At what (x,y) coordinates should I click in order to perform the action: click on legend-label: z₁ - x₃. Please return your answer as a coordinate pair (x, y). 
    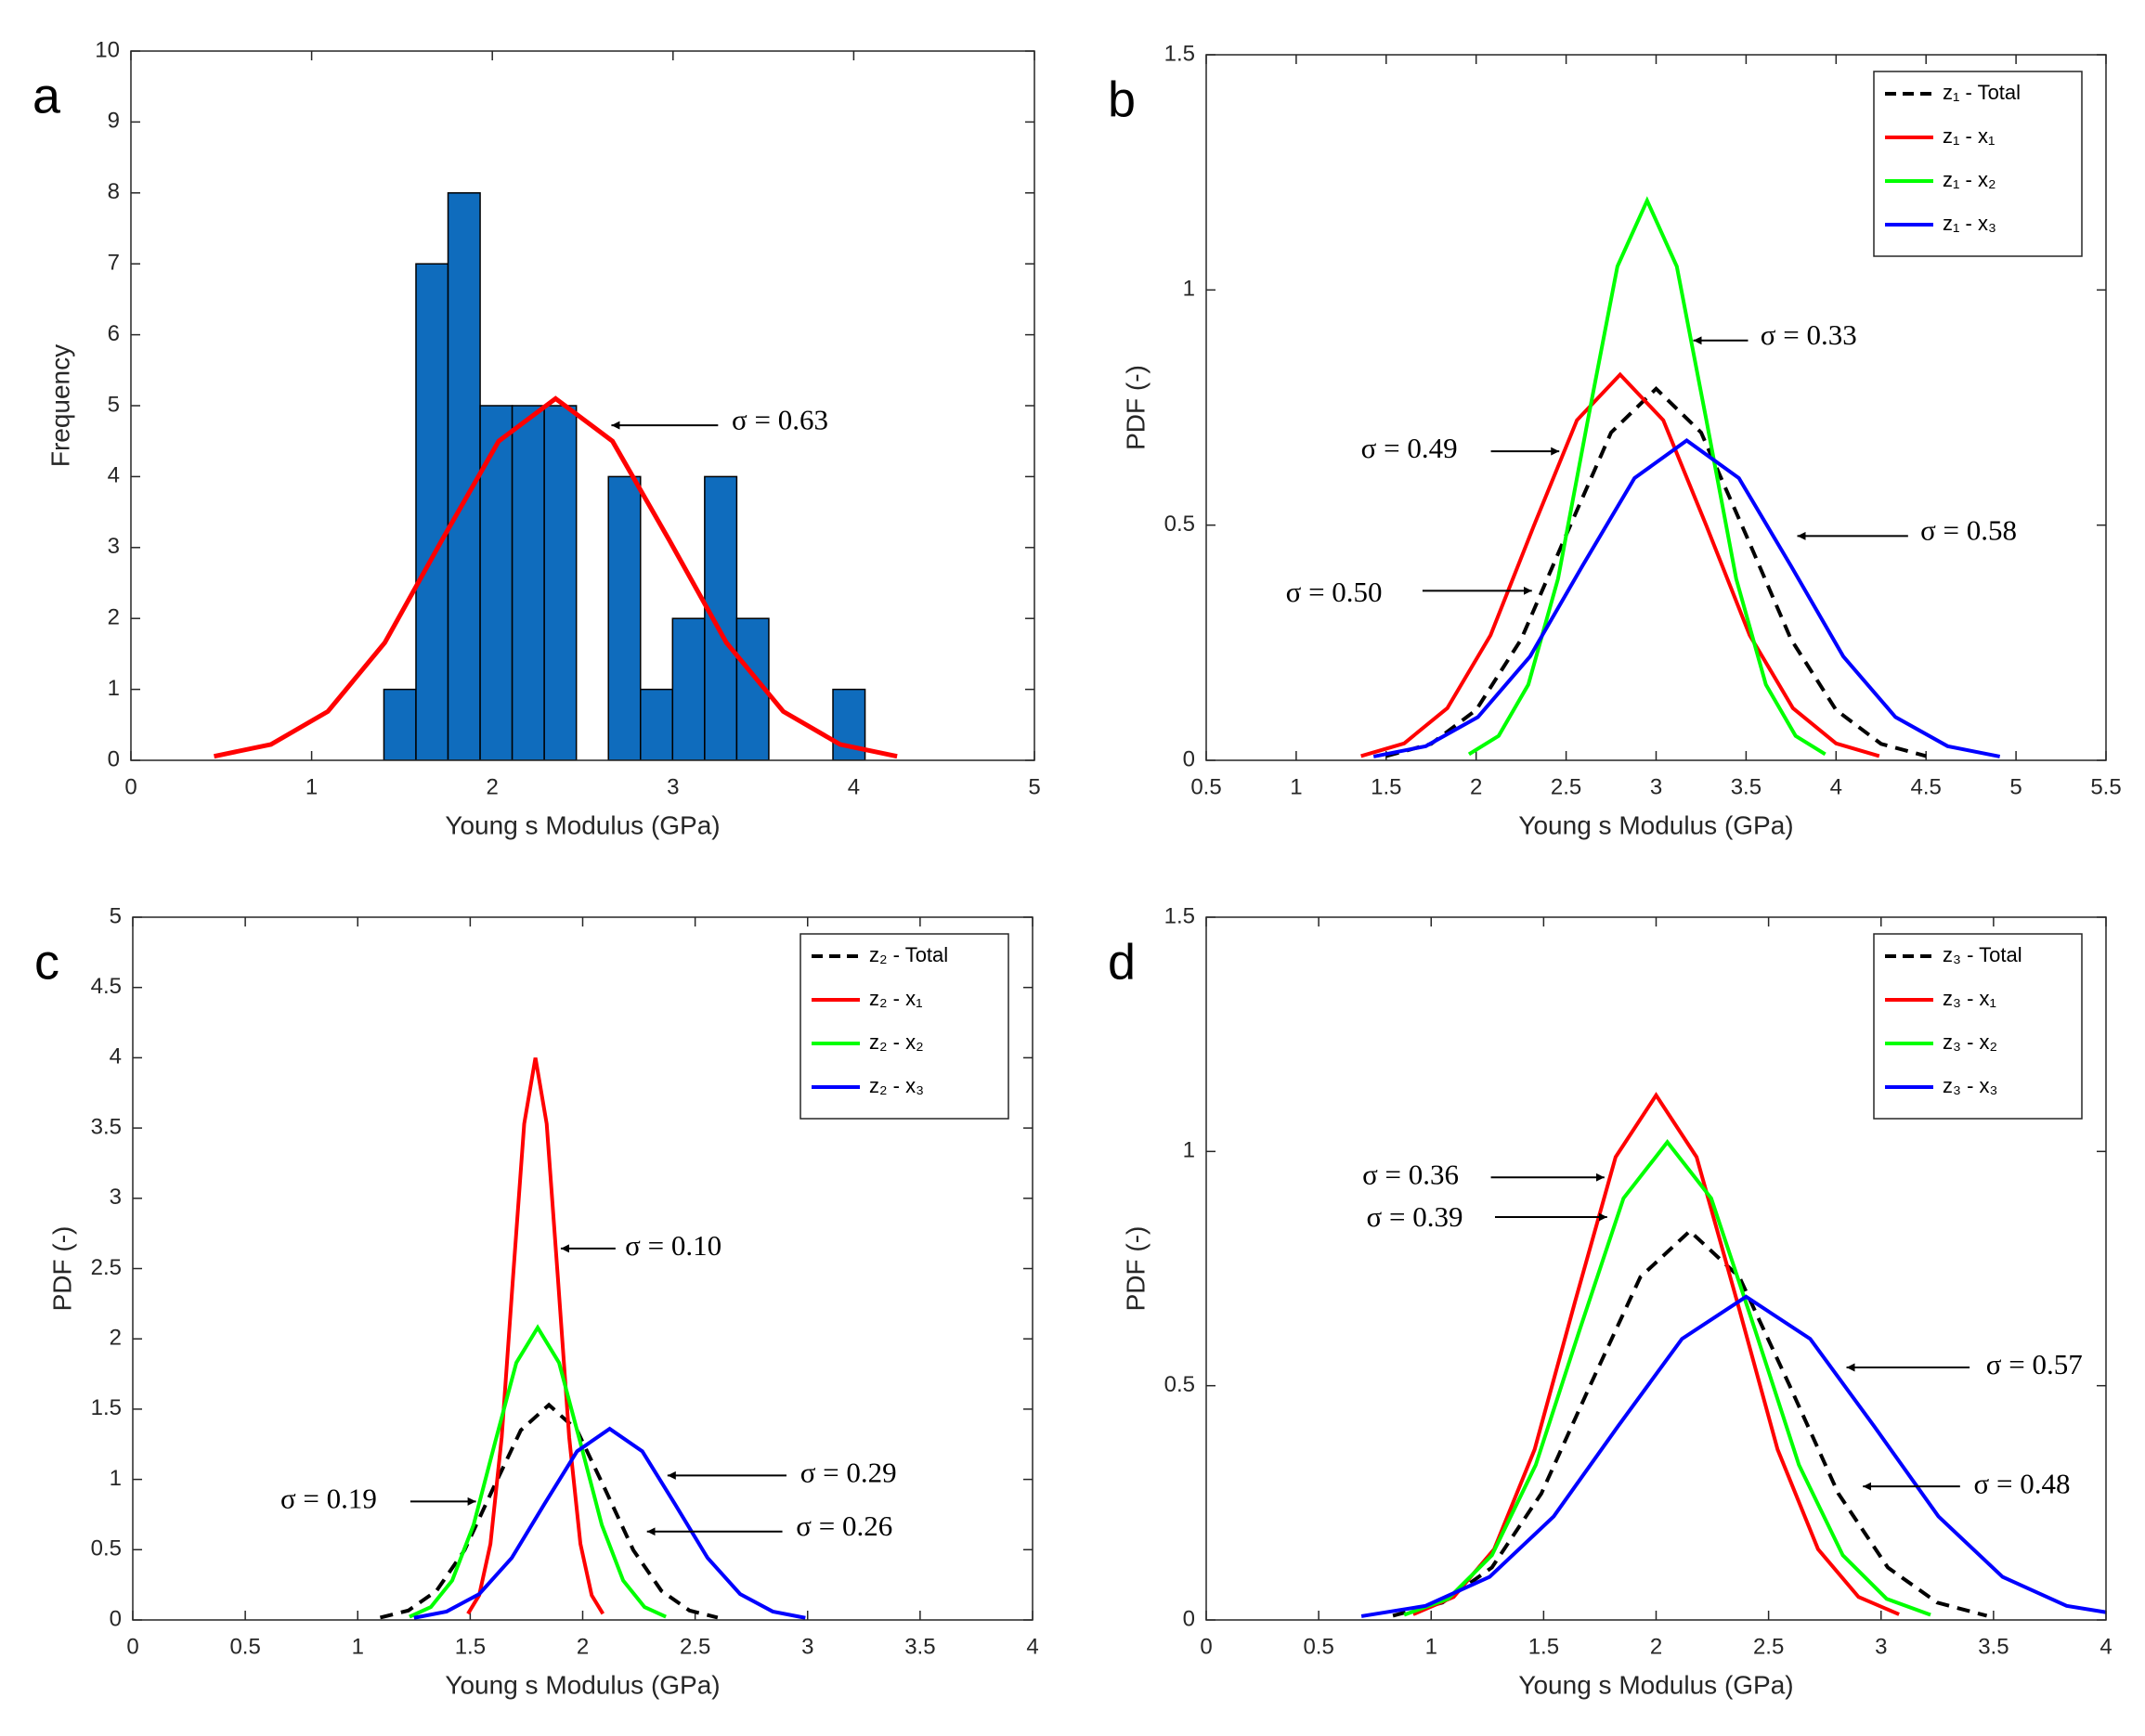
    Looking at the image, I should click on (1969, 223).